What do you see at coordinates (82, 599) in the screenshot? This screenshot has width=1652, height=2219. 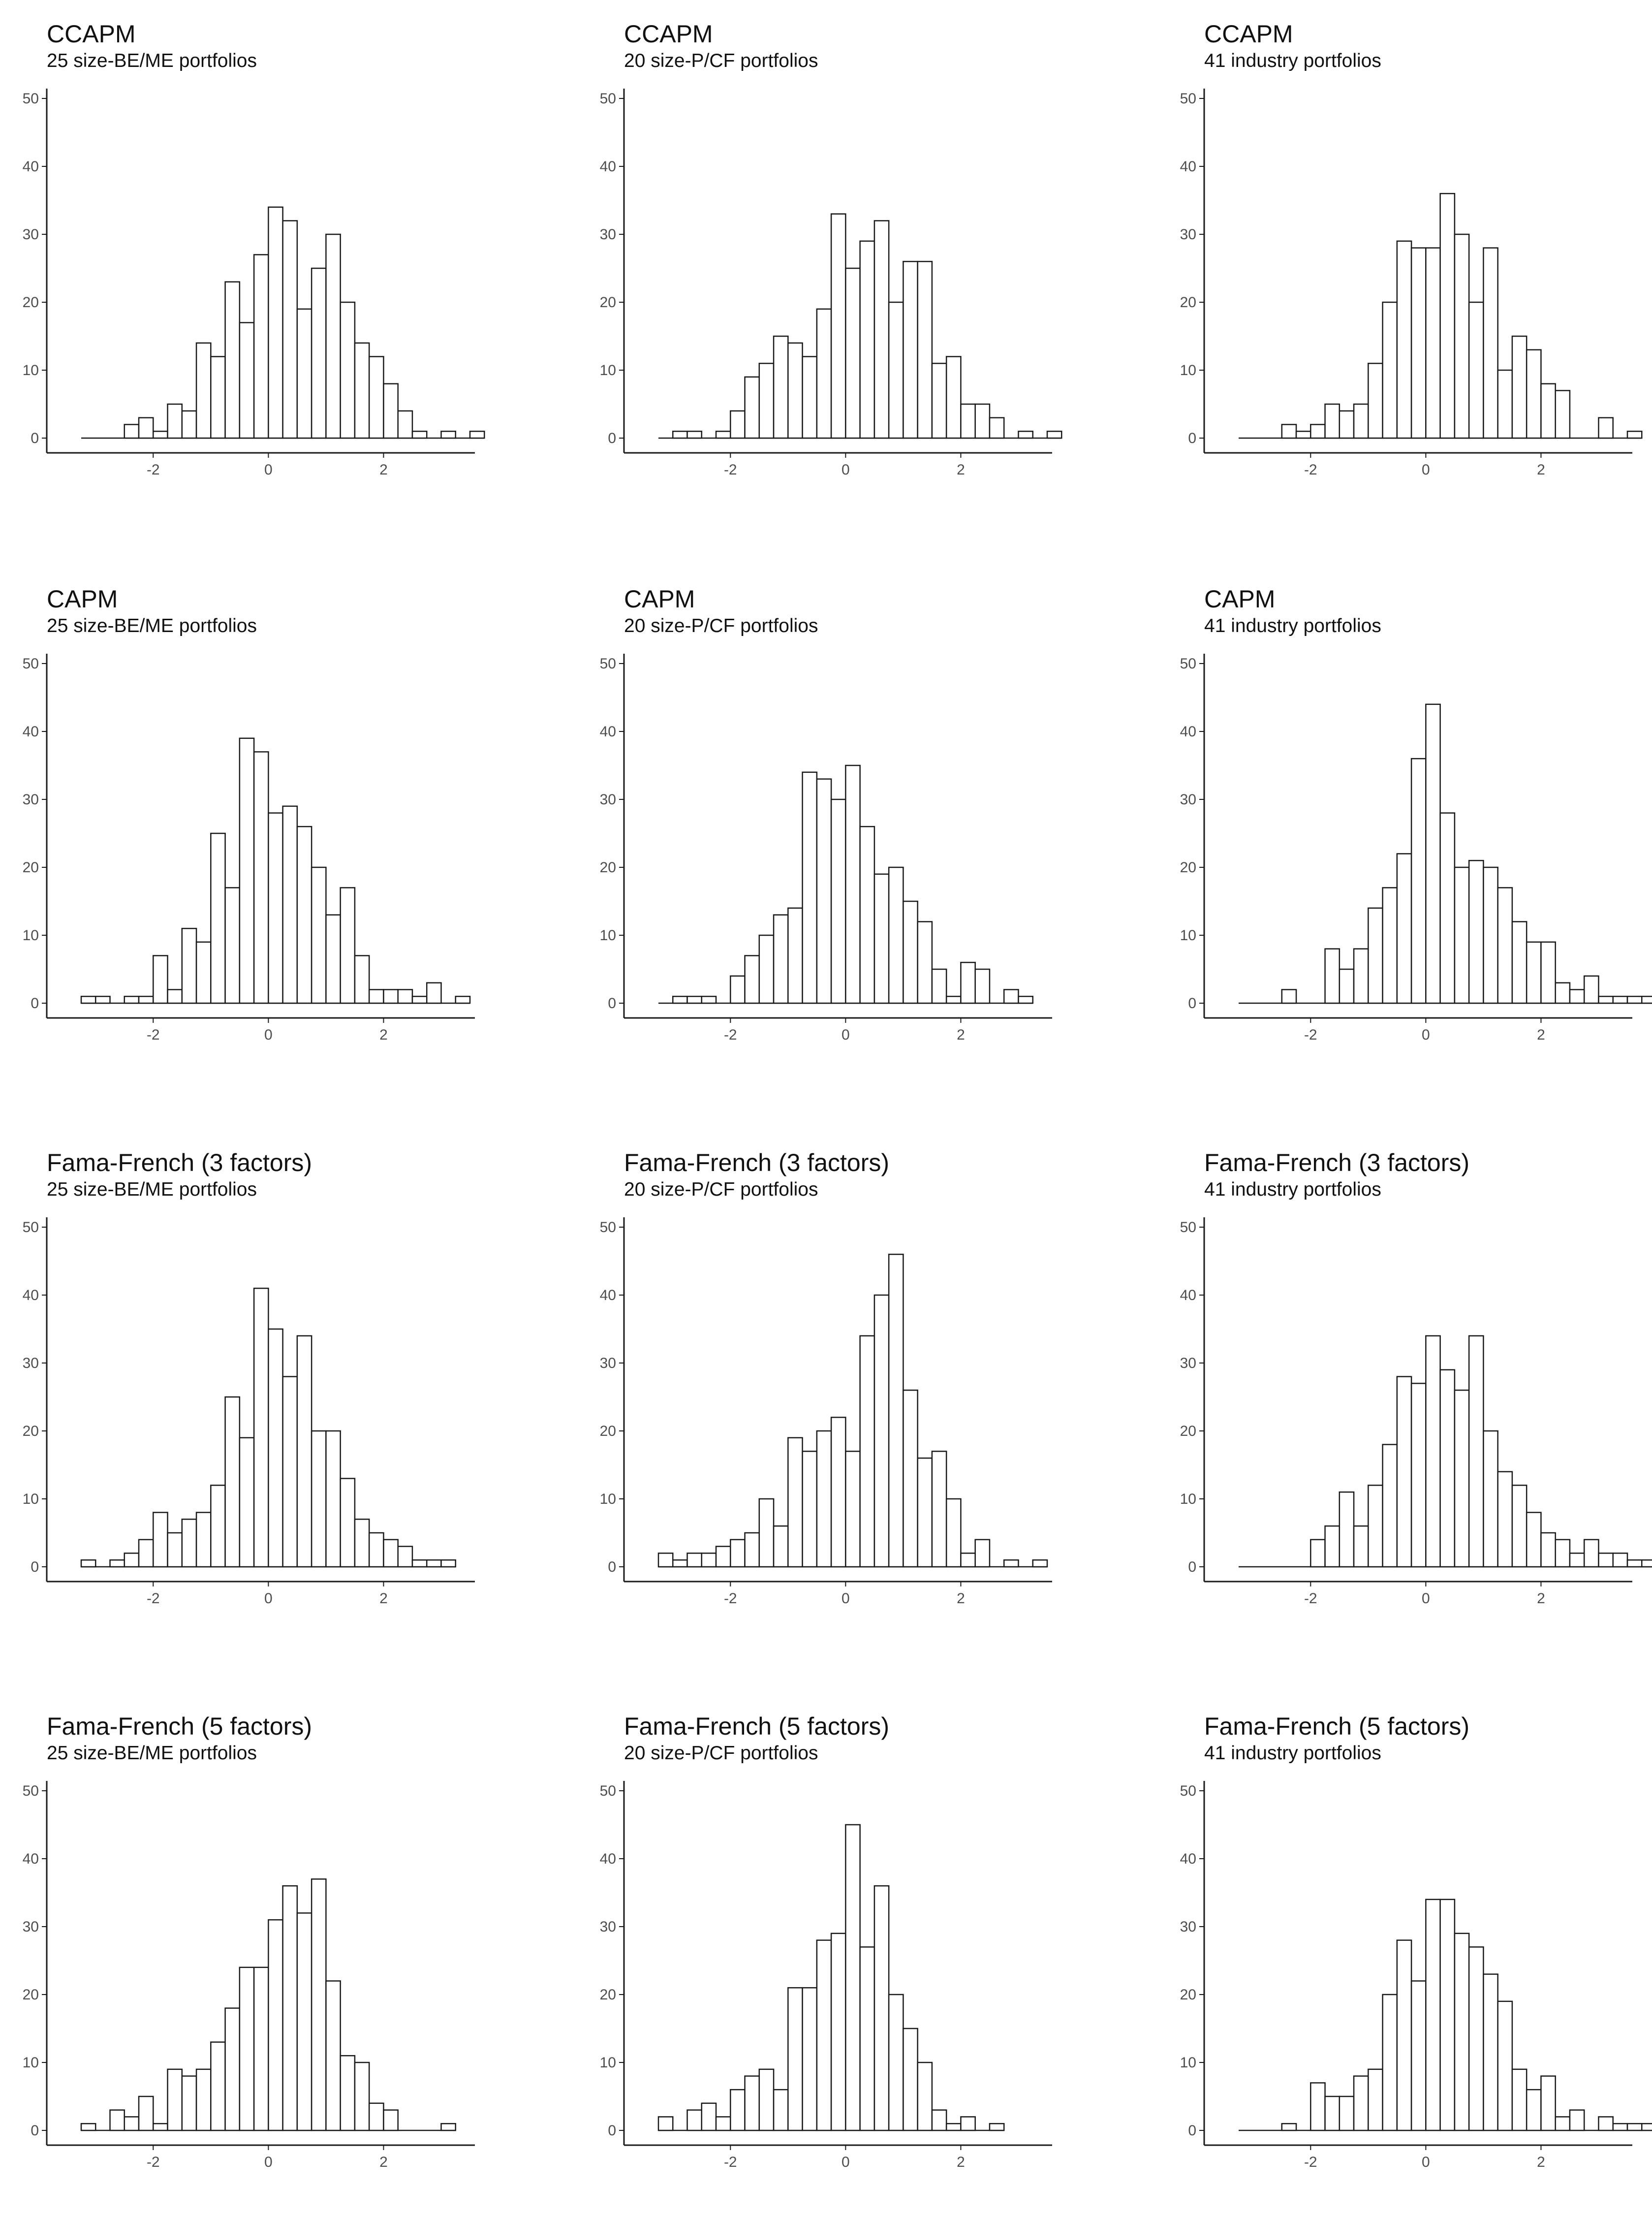 I see `panel-title: CAPM` at bounding box center [82, 599].